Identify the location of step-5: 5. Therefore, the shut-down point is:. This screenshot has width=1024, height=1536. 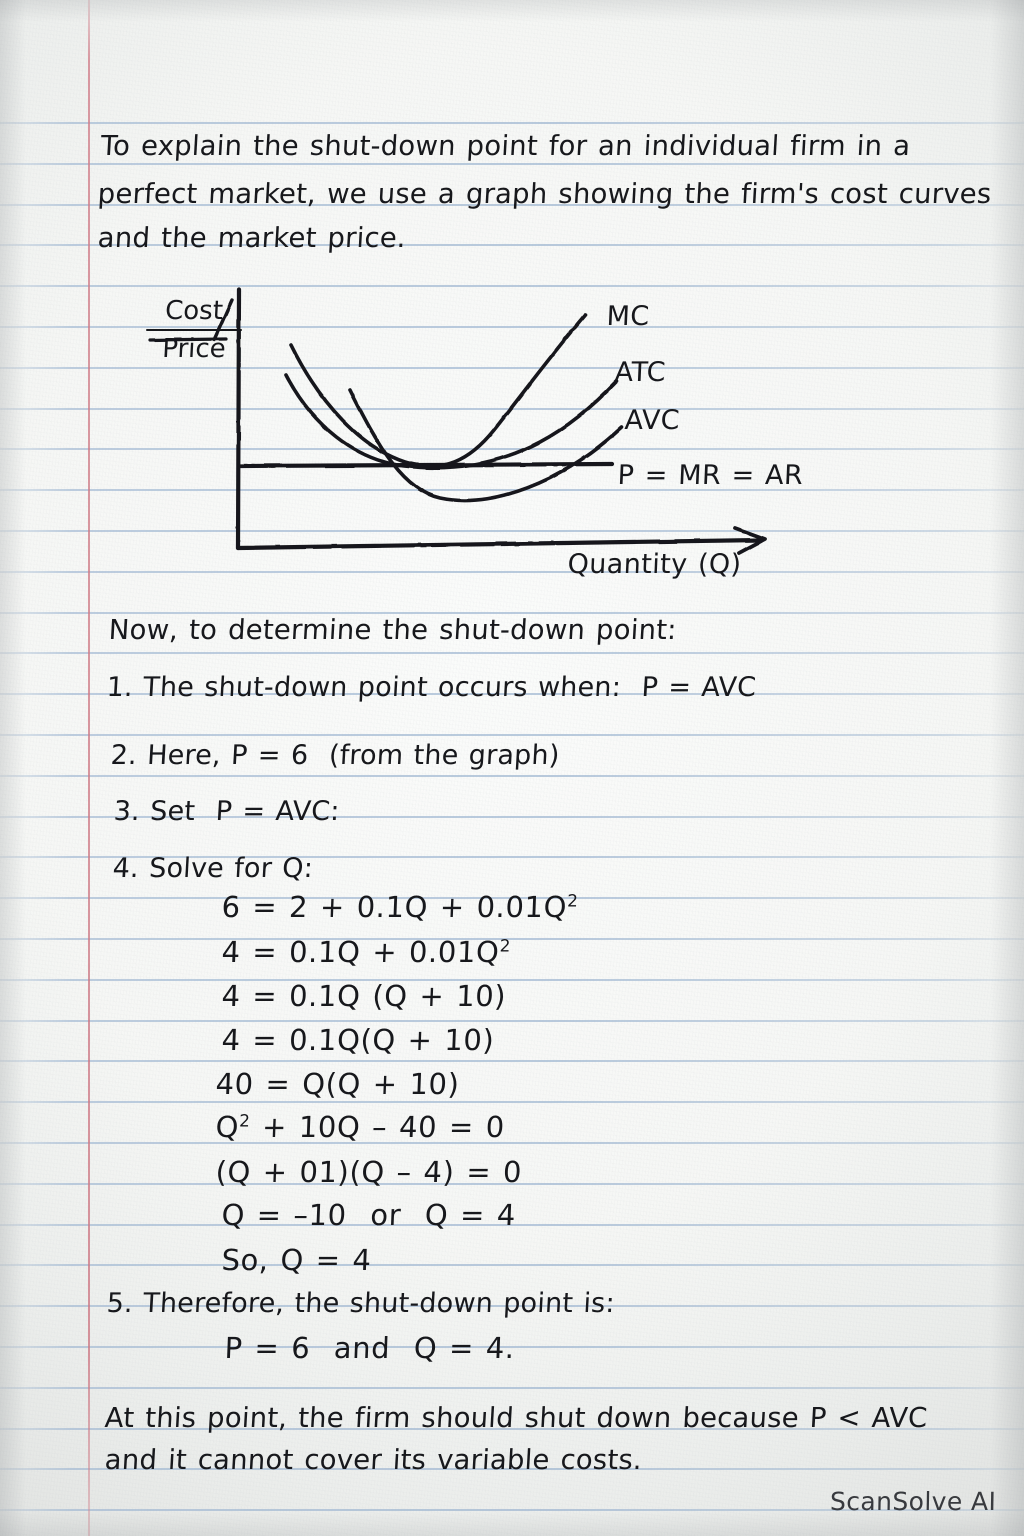
(360, 1303).